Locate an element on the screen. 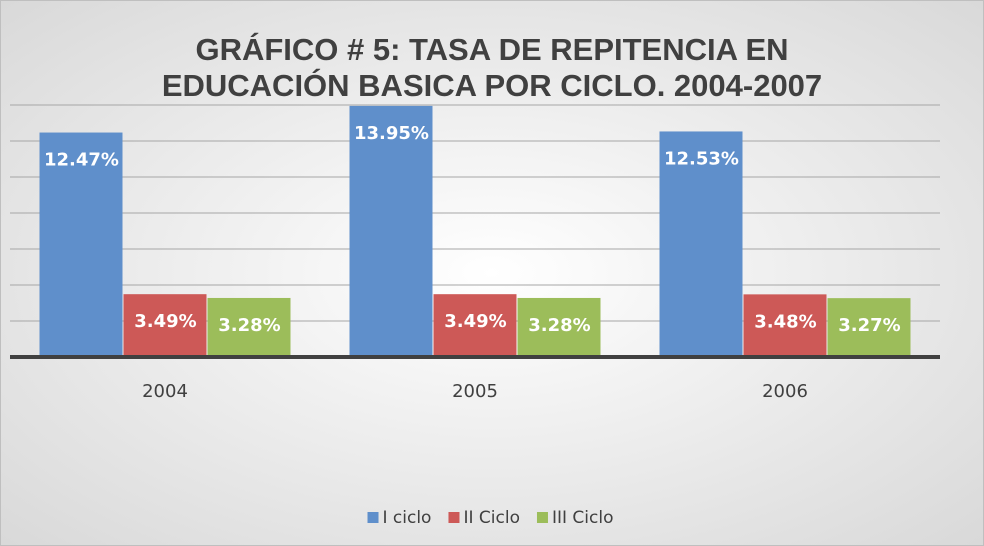 The height and width of the screenshot is (546, 984). data-label: 13.95% is located at coordinates (391, 133).